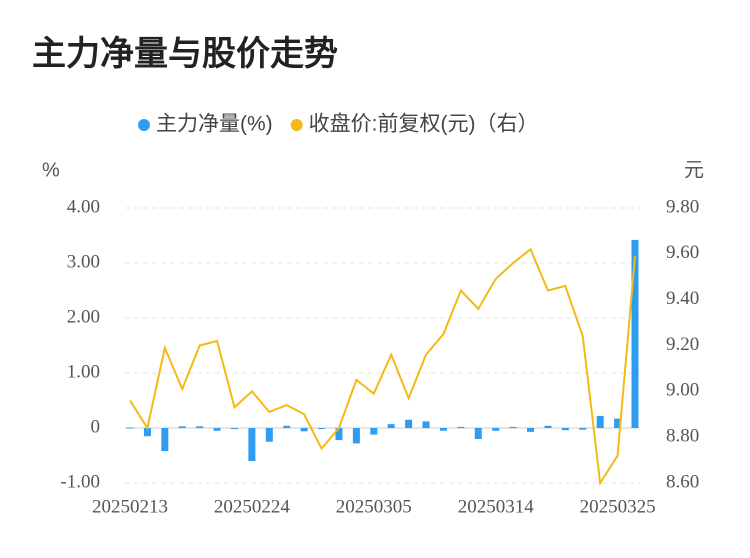 Image resolution: width=750 pixels, height=558 pixels. I want to click on legend-label: 收盘价:前复权(元)（右）, so click(424, 124).